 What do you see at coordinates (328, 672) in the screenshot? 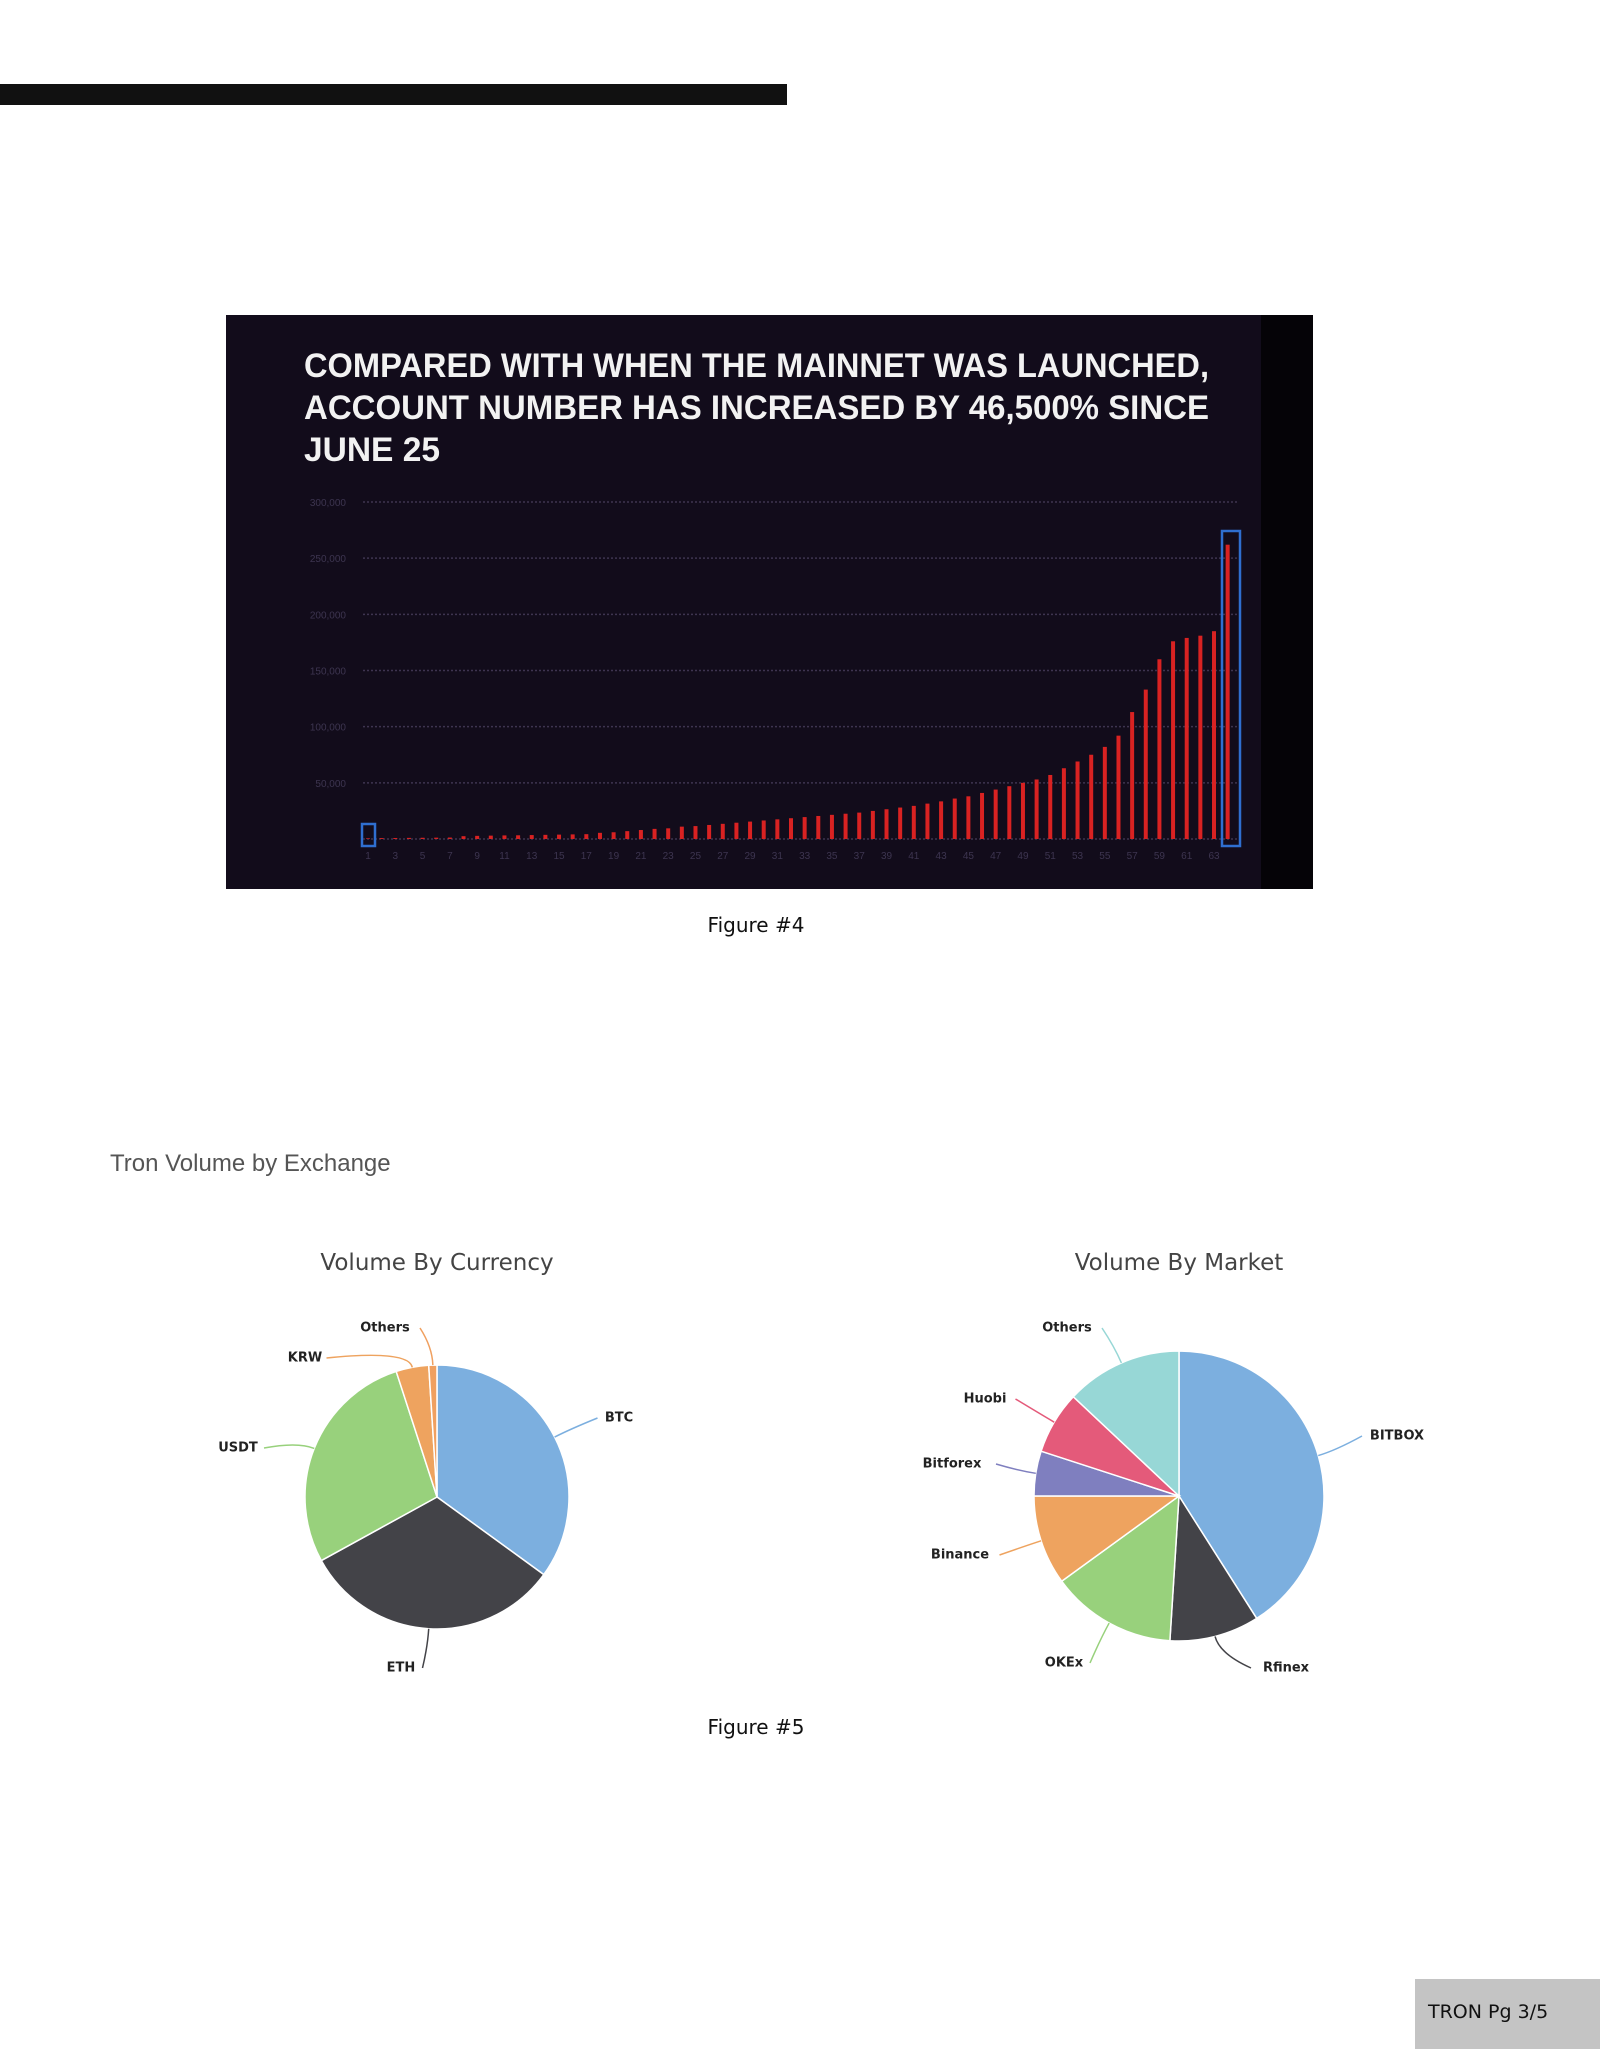
I see `y-tick-label: 150,000` at bounding box center [328, 672].